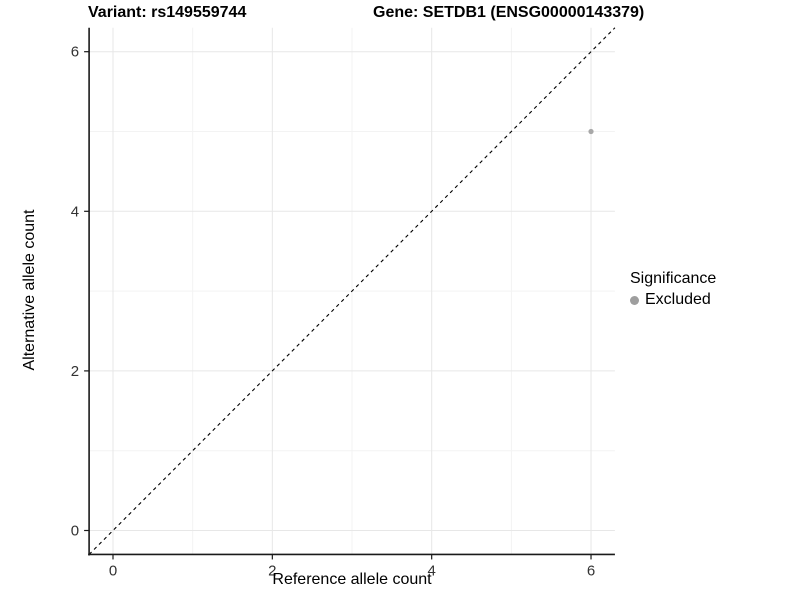  Describe the element at coordinates (678, 299) in the screenshot. I see `legend-item-label: Excluded` at that location.